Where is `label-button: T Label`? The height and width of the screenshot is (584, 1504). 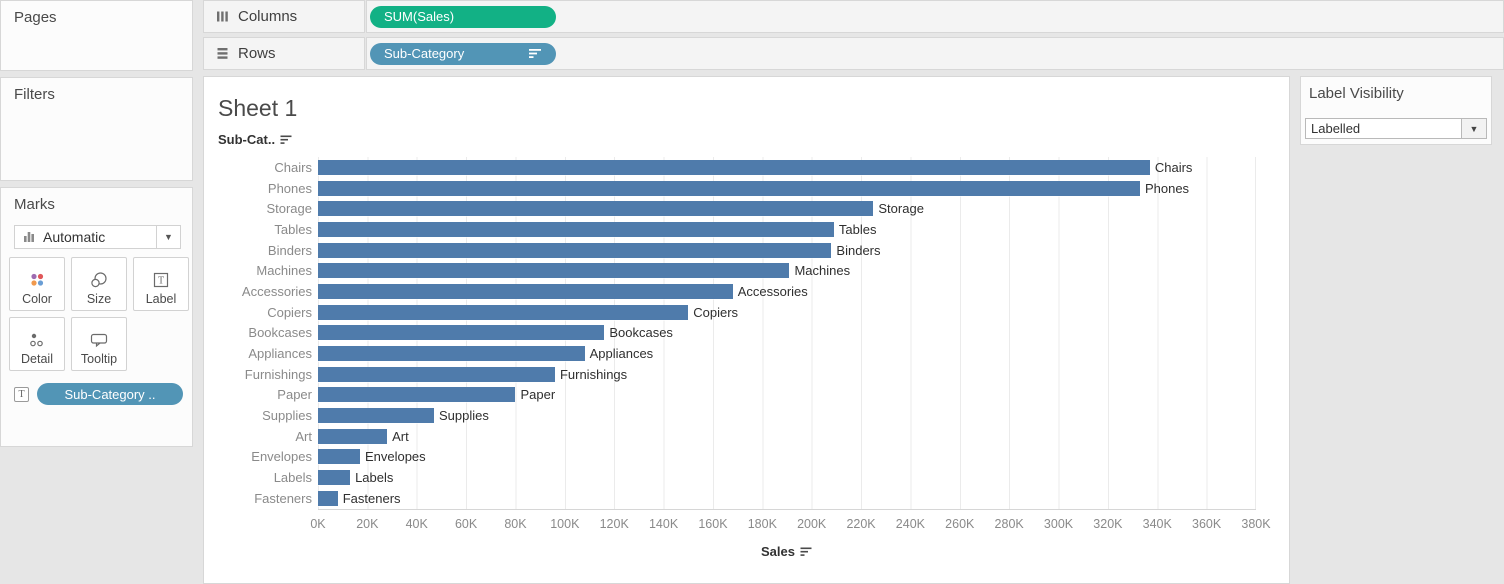
label-button: T Label is located at coordinates (161, 284).